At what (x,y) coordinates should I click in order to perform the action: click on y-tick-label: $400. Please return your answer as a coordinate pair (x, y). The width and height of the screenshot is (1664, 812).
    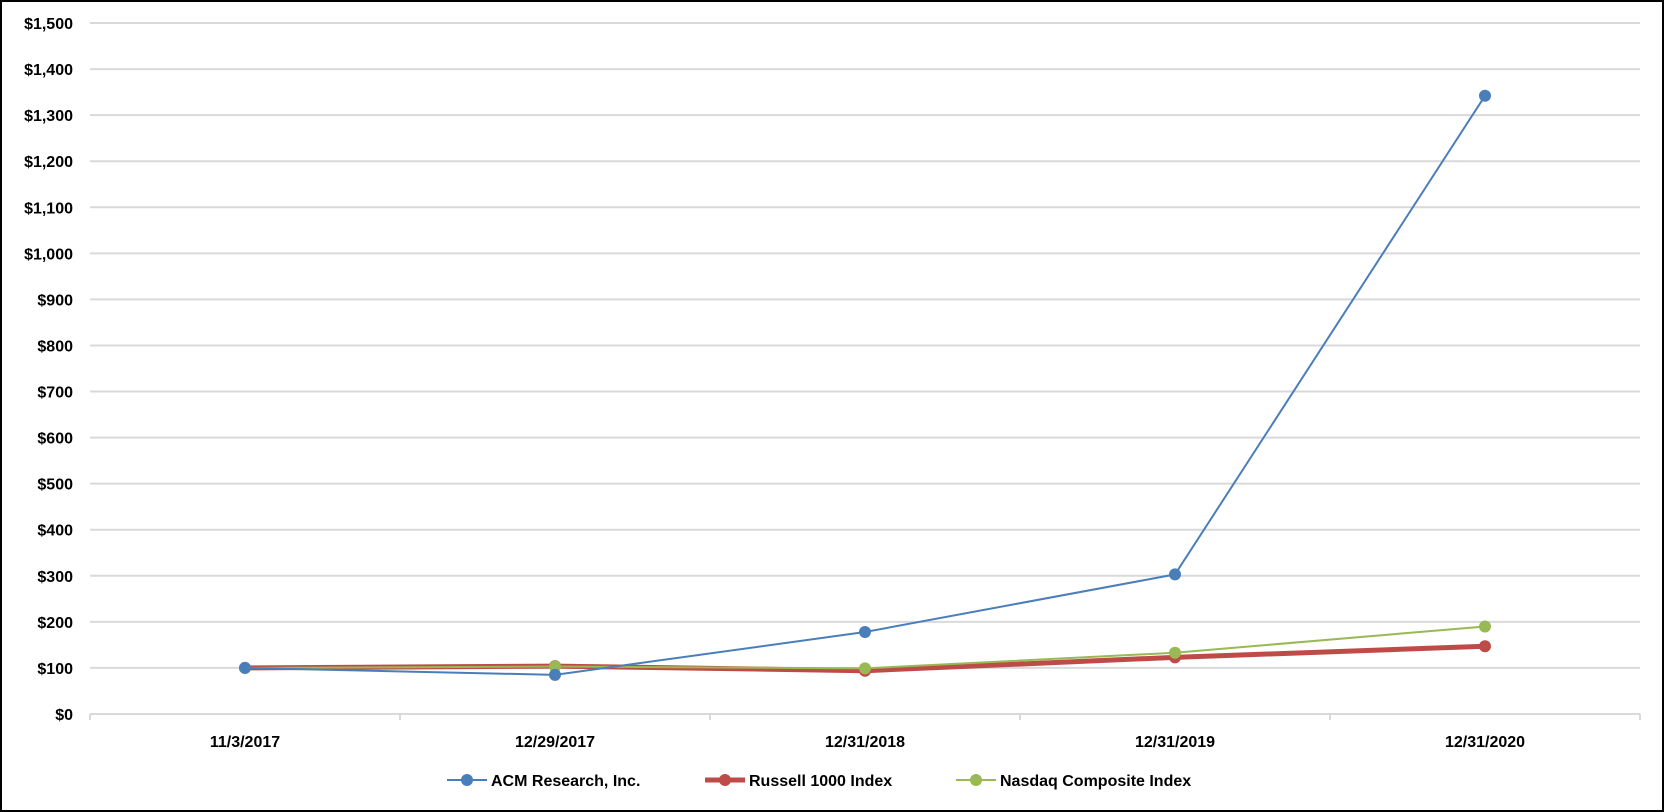
    Looking at the image, I should click on (55, 531).